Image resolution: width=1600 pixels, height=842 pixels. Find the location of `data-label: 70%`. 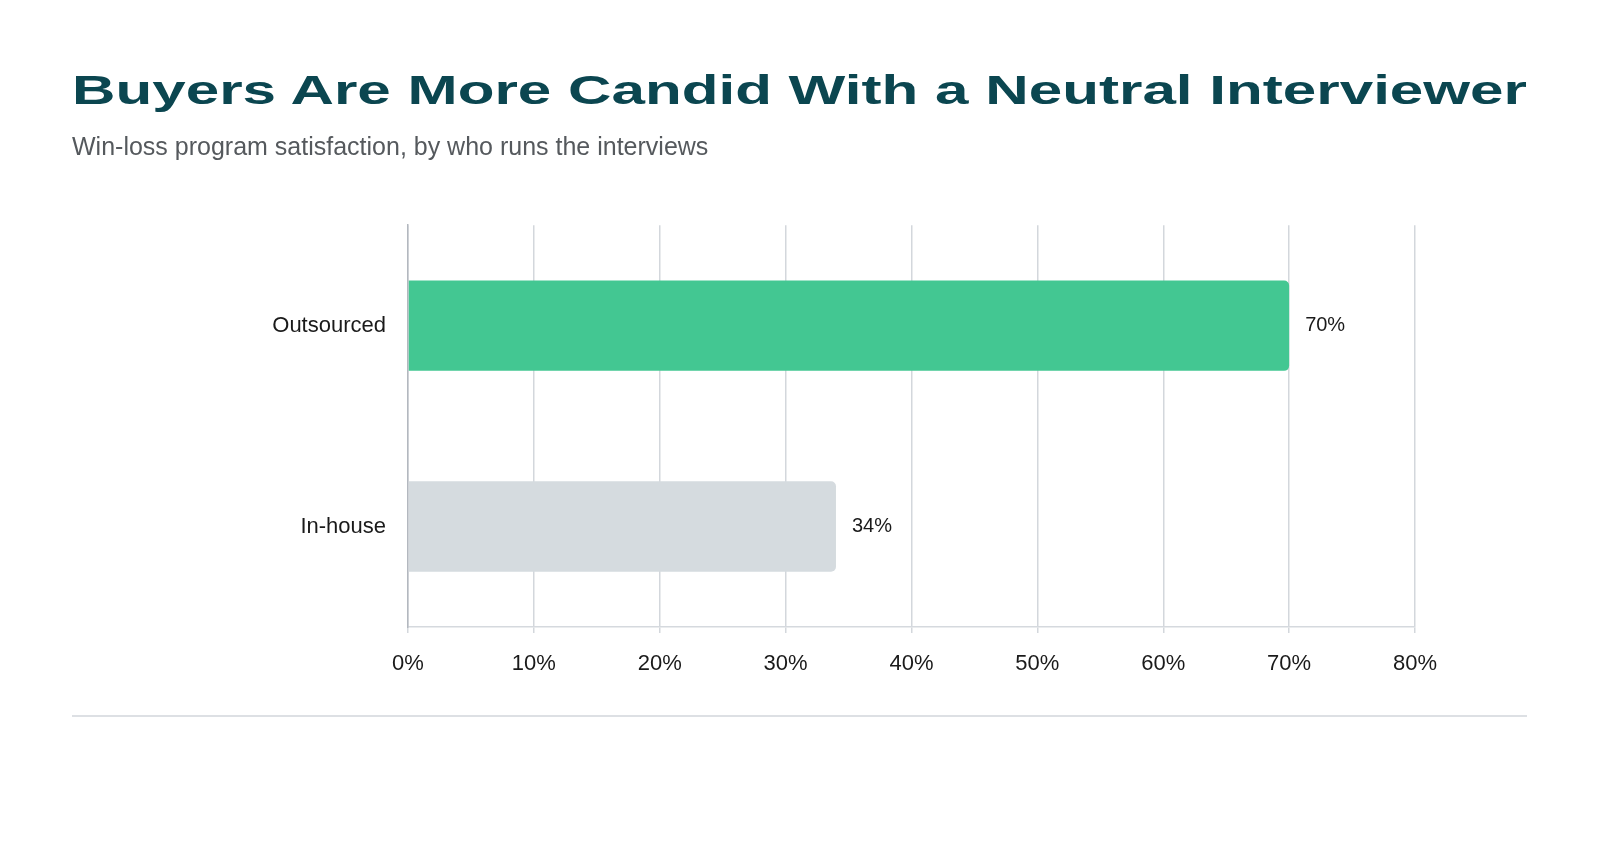

data-label: 70% is located at coordinates (1325, 324).